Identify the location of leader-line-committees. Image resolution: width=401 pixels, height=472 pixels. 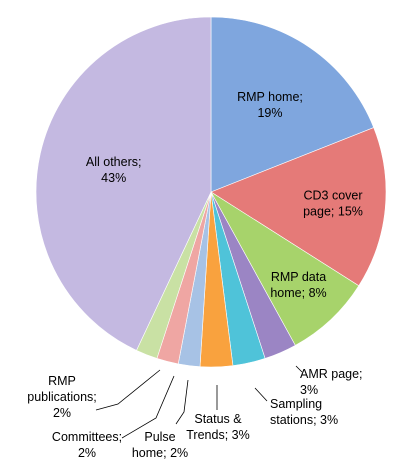
(148, 407).